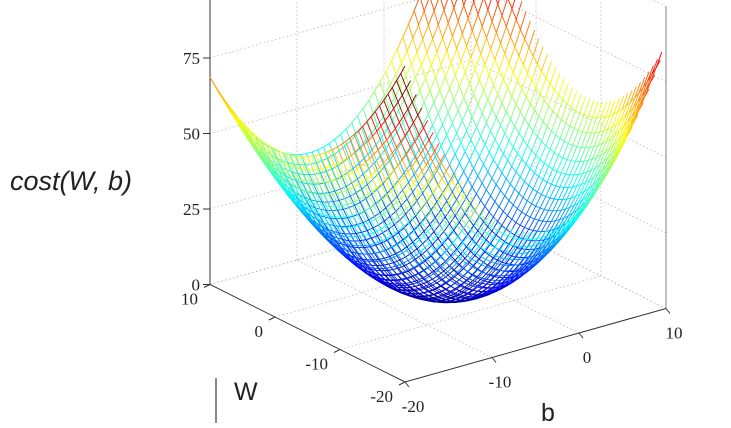  Describe the element at coordinates (548, 413) in the screenshot. I see `y-axis-label: b` at that location.